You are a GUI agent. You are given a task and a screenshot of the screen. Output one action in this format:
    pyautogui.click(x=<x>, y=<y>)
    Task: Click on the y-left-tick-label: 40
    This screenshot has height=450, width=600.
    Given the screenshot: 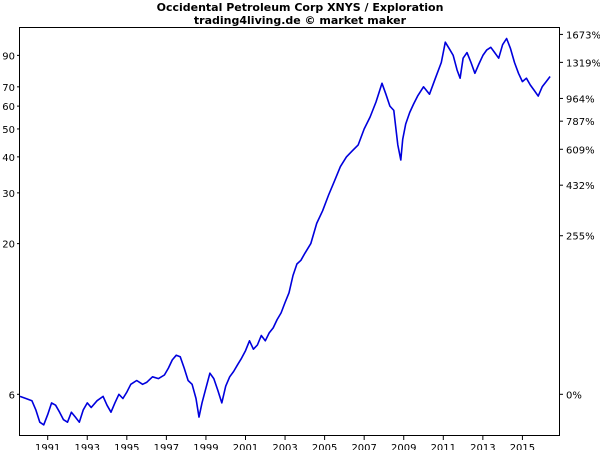 What is the action you would take?
    pyautogui.click(x=8, y=158)
    